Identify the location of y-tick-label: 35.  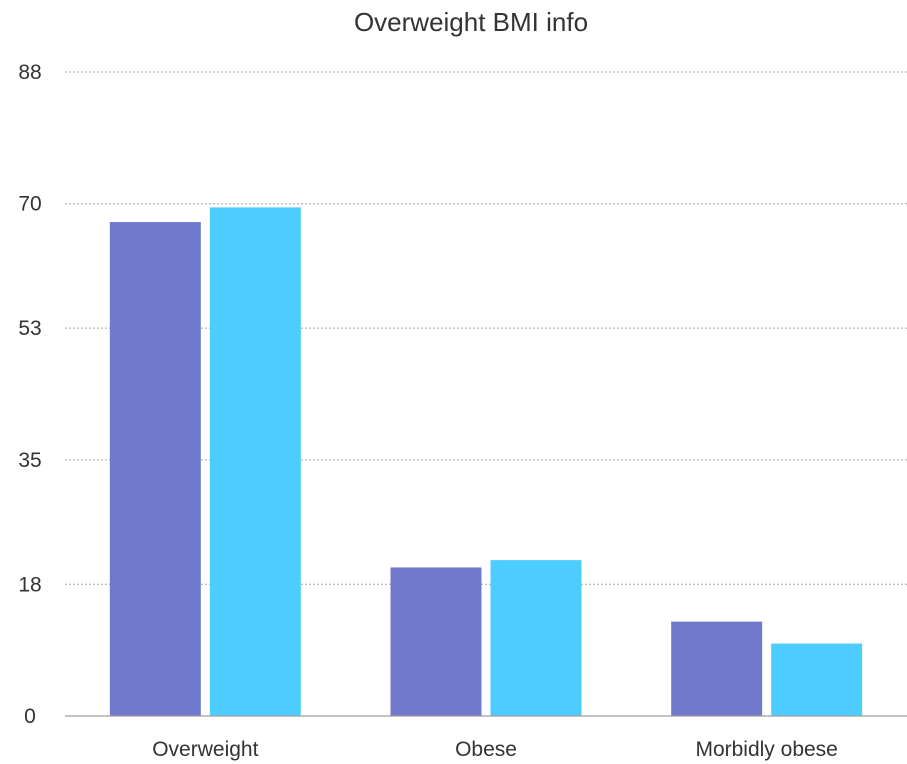
(29, 460).